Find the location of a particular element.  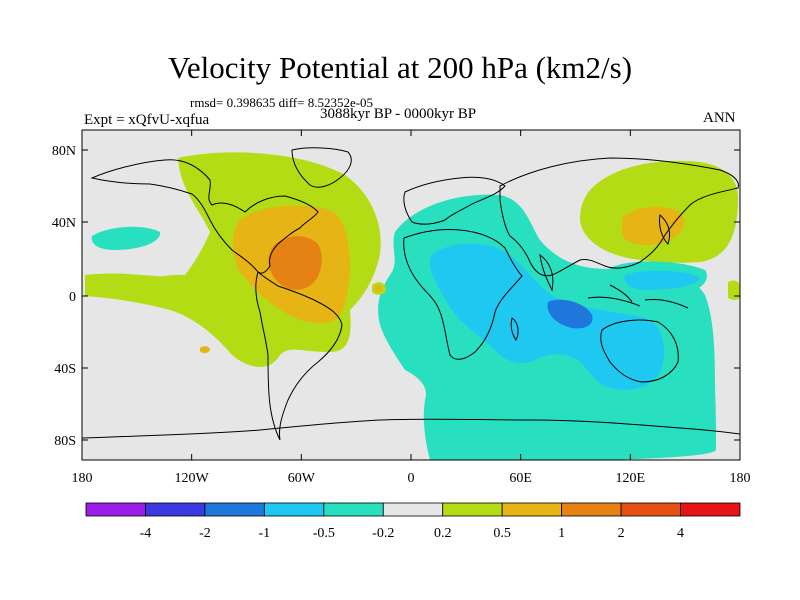

coastline-antarctica is located at coordinates (411, 428).